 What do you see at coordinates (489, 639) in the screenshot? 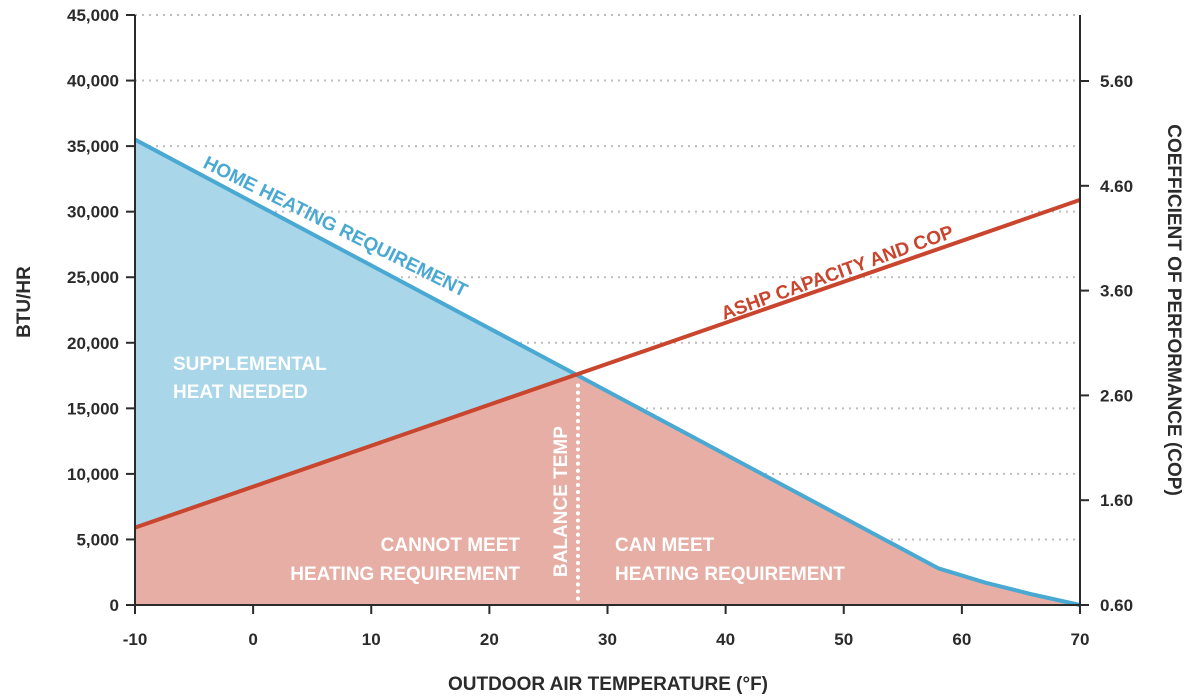
I see `x-tick-label-3: 20` at bounding box center [489, 639].